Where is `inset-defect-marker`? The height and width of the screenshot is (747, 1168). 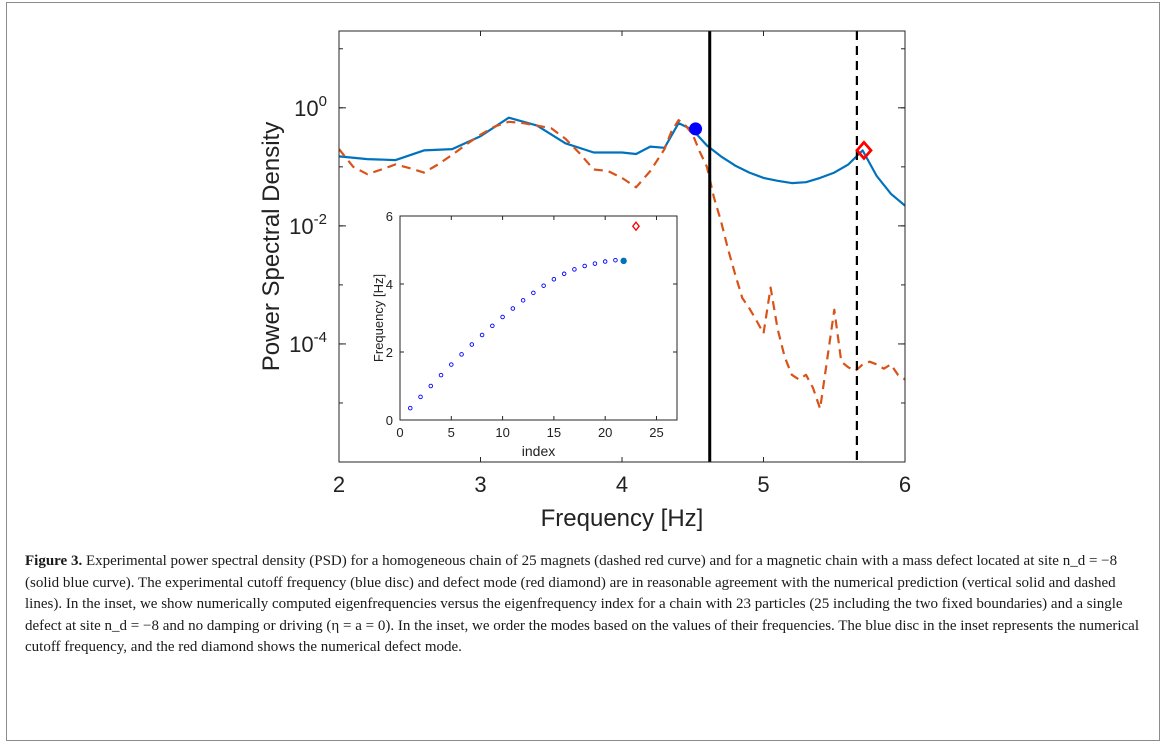
inset-defect-marker is located at coordinates (635, 226).